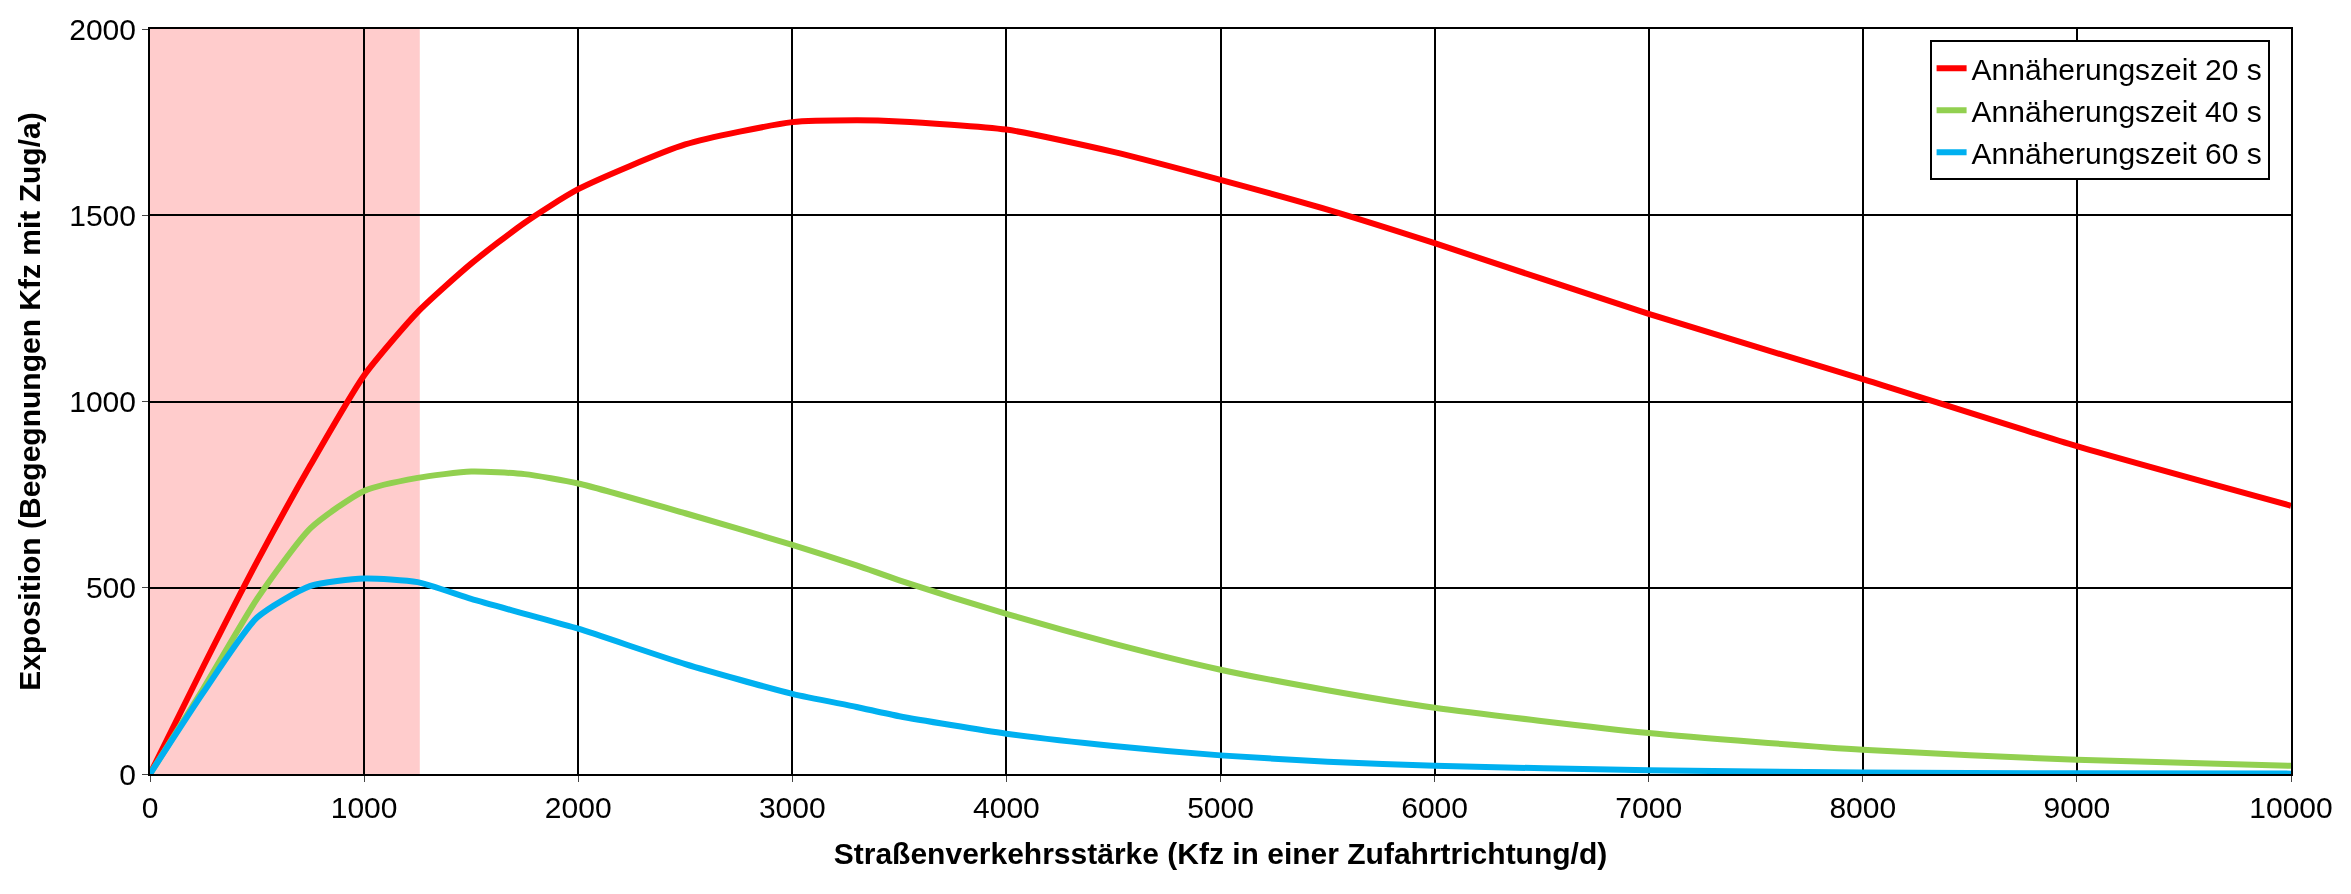  Describe the element at coordinates (2116, 153) in the screenshot. I see `legend-label: Annäherungszeit 60 s` at that location.